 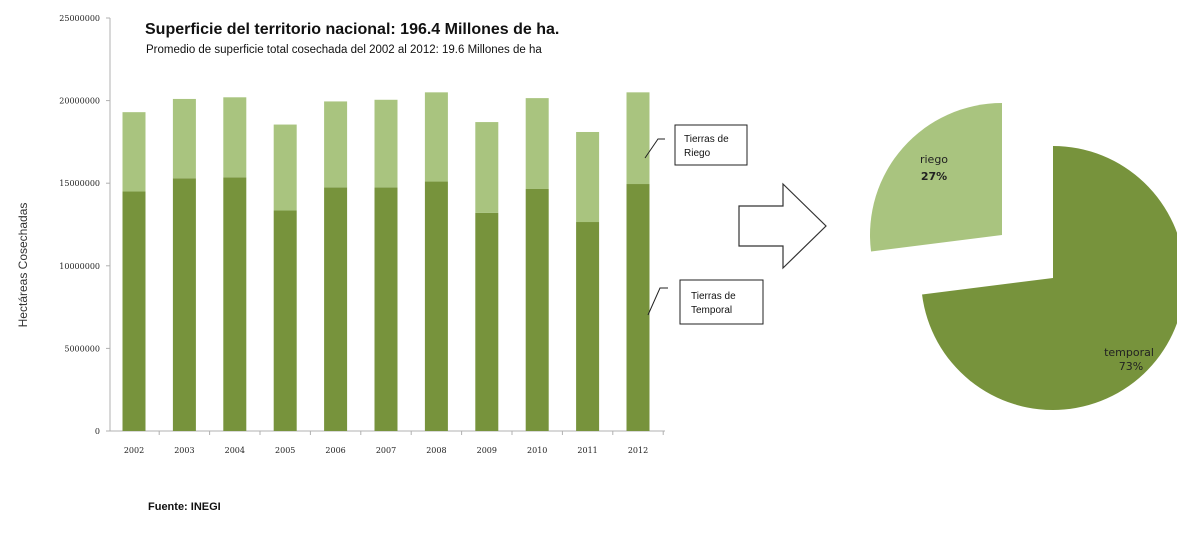 I want to click on y-tick-label: 15000000, so click(x=79, y=183).